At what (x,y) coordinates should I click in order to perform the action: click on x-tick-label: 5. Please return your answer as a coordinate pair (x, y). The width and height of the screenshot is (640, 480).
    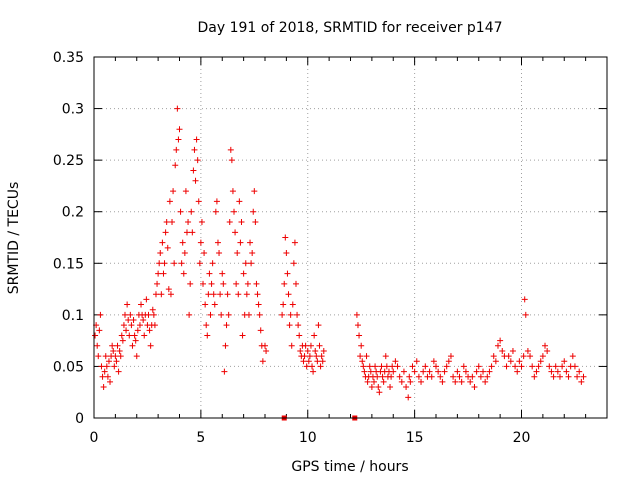
    Looking at the image, I should click on (200, 438).